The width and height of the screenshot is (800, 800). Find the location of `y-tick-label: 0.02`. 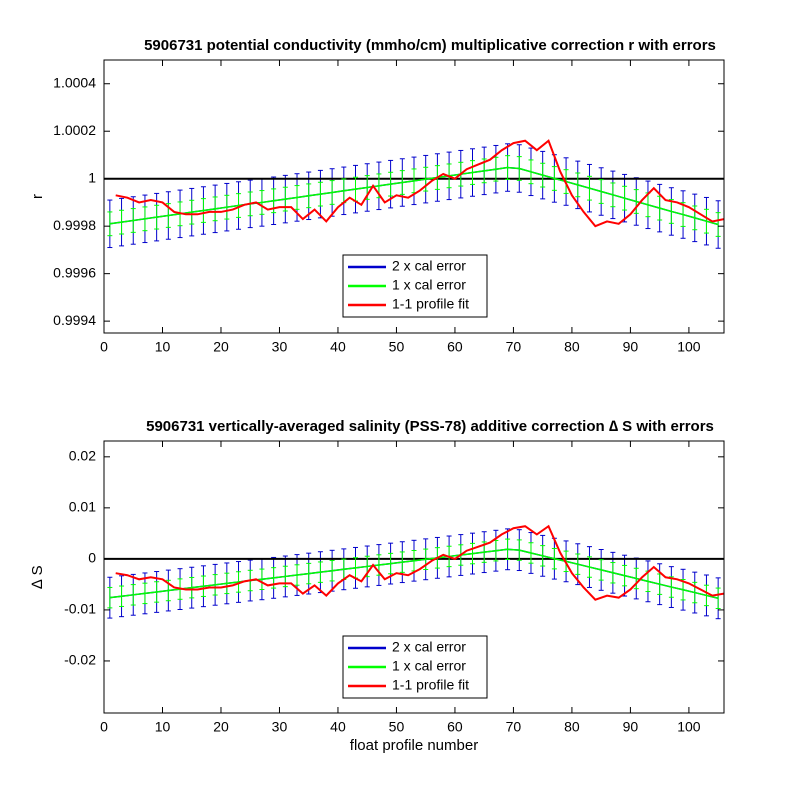

y-tick-label: 0.02 is located at coordinates (82, 456).